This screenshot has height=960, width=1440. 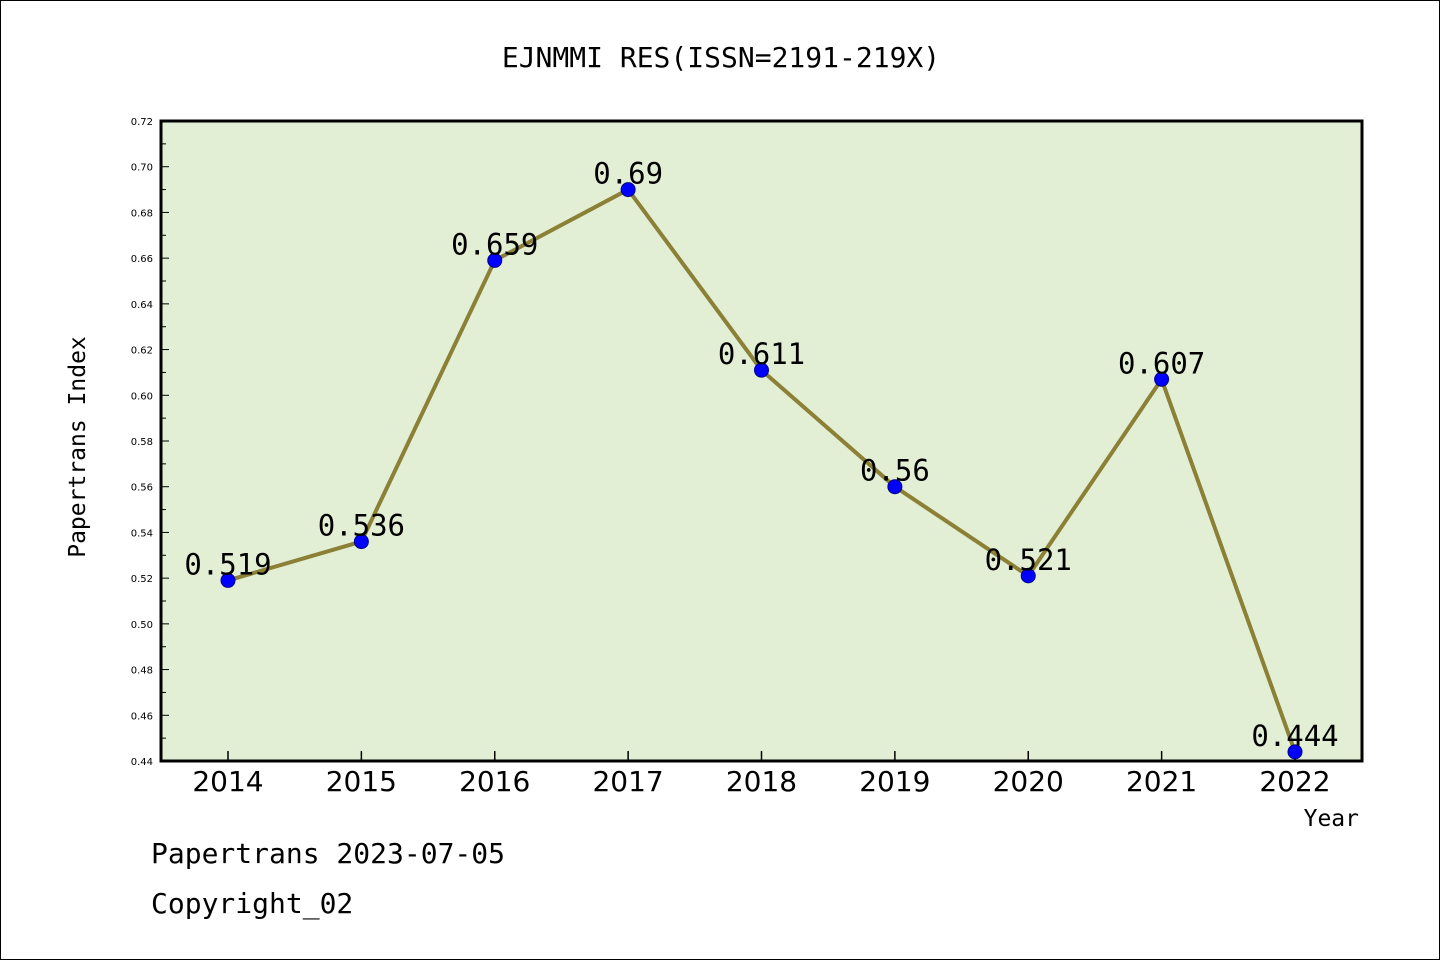 I want to click on data-label: 0.56, so click(x=895, y=471).